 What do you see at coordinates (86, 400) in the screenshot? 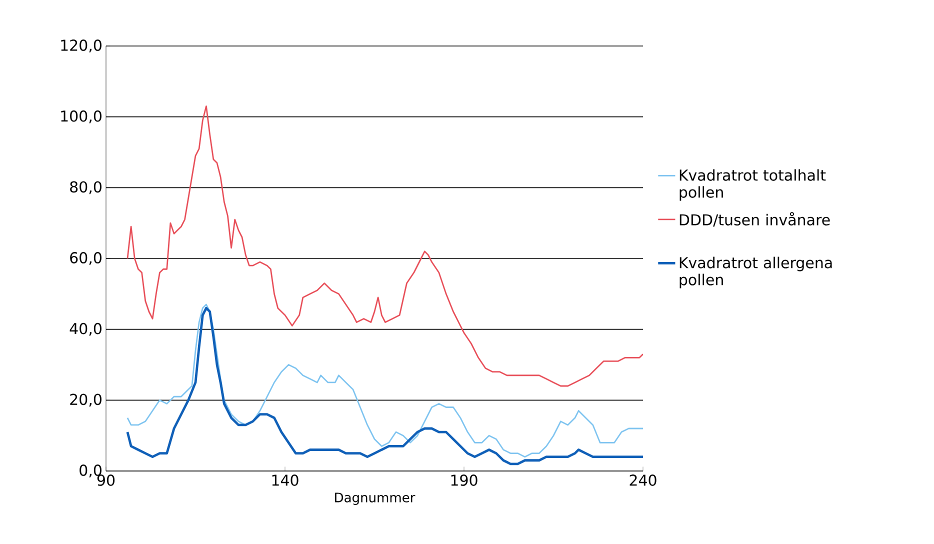
I see `y-tick-label: 20,0` at bounding box center [86, 400].